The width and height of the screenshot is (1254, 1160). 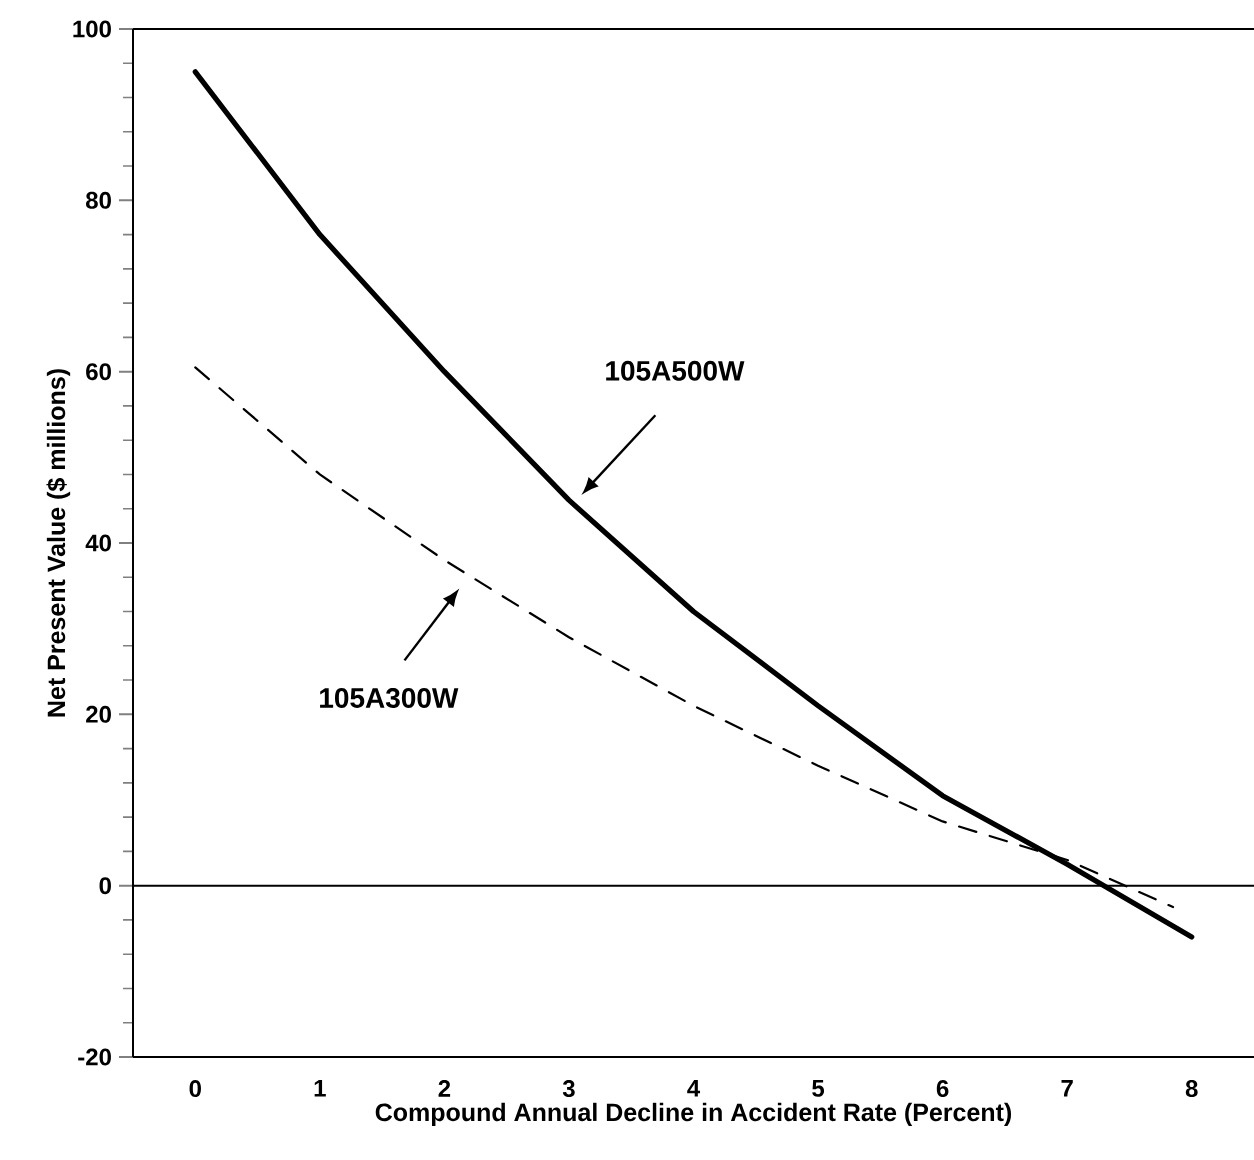 I want to click on x-tick-label: 4, so click(x=694, y=1088).